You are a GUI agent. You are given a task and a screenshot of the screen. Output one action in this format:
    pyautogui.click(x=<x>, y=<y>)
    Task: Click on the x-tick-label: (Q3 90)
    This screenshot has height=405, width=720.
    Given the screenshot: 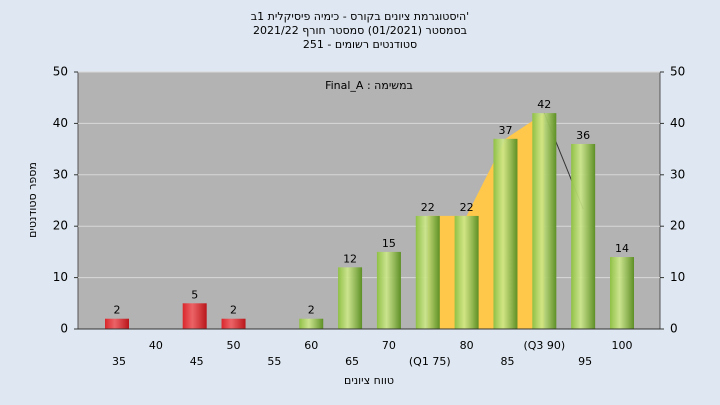 What is the action you would take?
    pyautogui.click(x=544, y=345)
    